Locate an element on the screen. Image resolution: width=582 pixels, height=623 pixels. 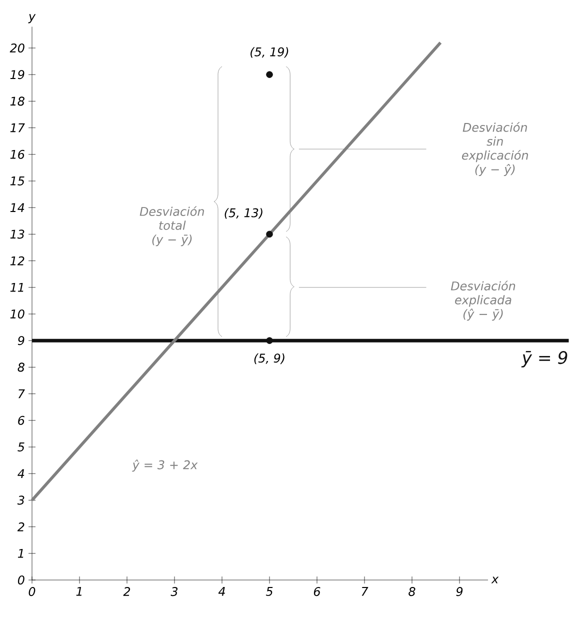
y-tick-label: 10 is located at coordinates (17, 314).